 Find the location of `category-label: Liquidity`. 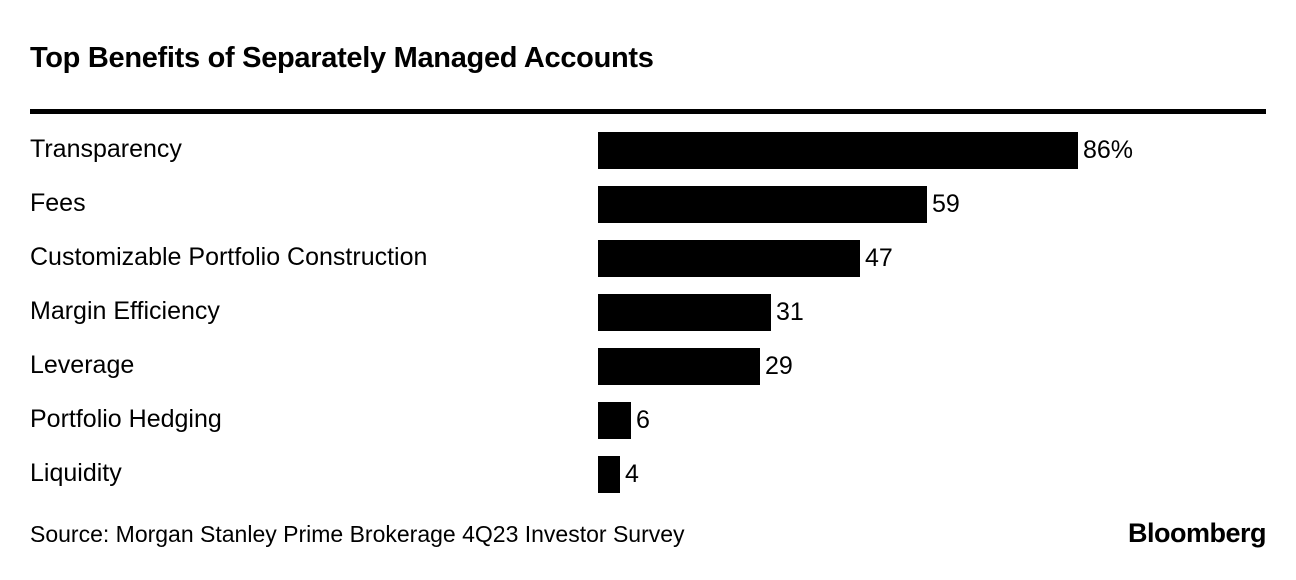

category-label: Liquidity is located at coordinates (76, 473).